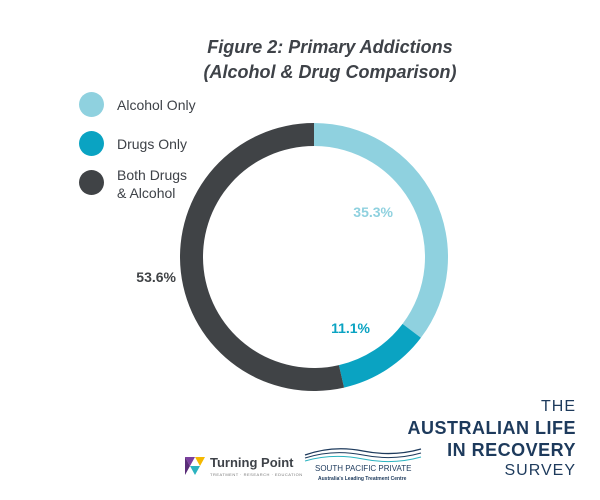 This screenshot has height=500, width=600. I want to click on legend-swatch-drugs-only, so click(91, 143).